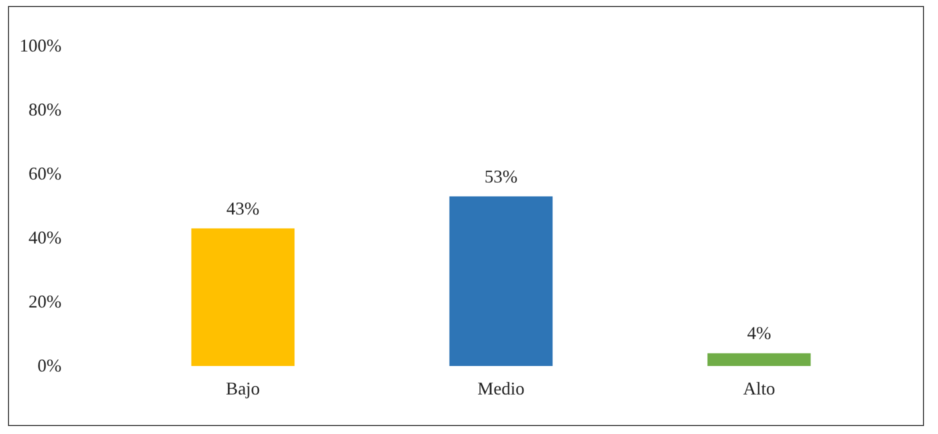 This screenshot has width=938, height=434. What do you see at coordinates (759, 333) in the screenshot?
I see `data-label: 4%` at bounding box center [759, 333].